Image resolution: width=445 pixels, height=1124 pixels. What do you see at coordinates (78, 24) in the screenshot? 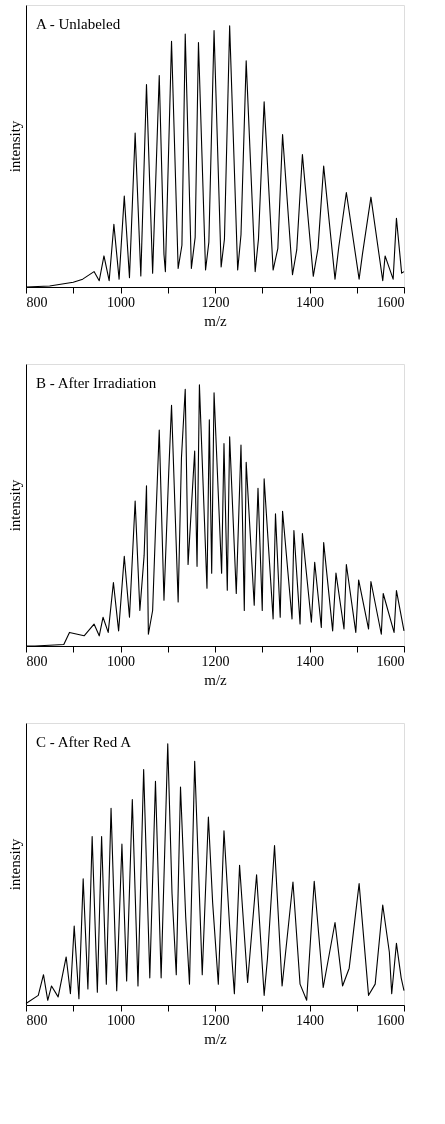
I see `chart-title: A - Unlabeled` at bounding box center [78, 24].